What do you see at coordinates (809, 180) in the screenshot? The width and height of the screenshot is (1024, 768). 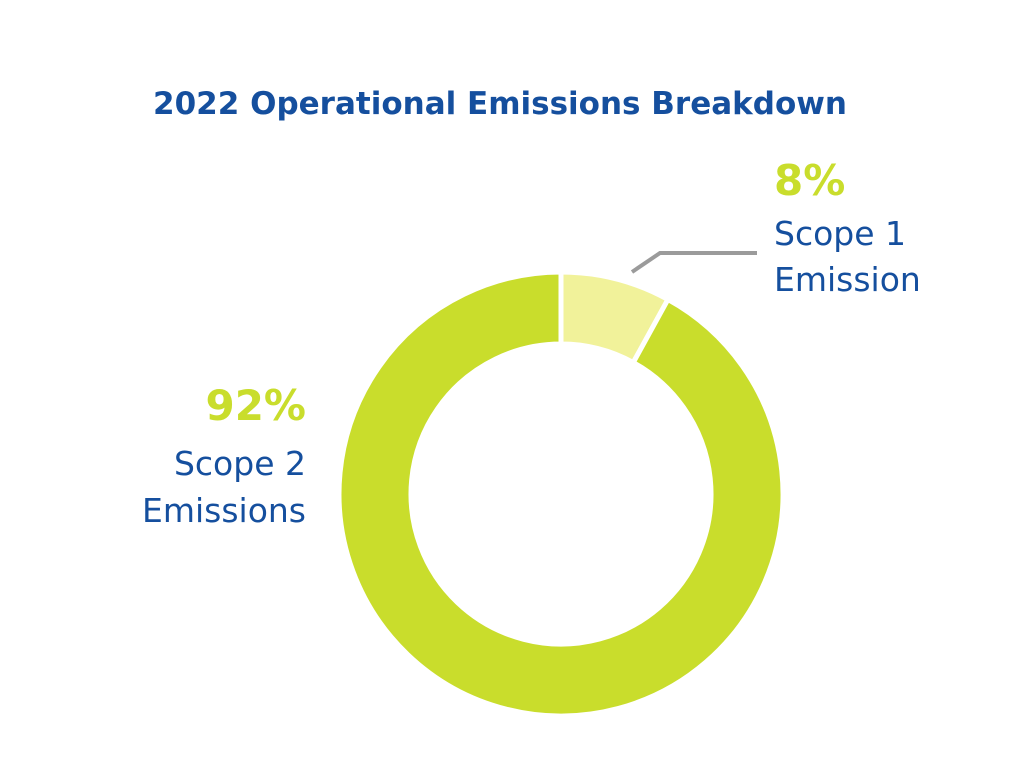 I see `scope1-percent-label: 8%` at bounding box center [809, 180].